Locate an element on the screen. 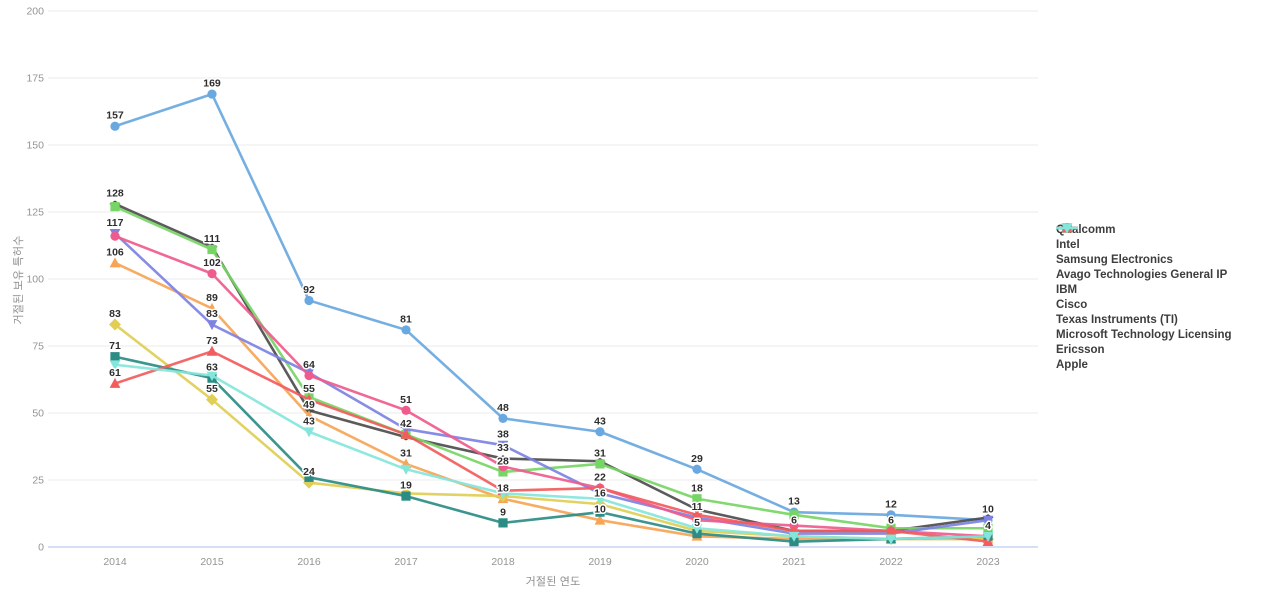  data-label-avago-technologies-general-ip-2019: 10 is located at coordinates (600, 510).